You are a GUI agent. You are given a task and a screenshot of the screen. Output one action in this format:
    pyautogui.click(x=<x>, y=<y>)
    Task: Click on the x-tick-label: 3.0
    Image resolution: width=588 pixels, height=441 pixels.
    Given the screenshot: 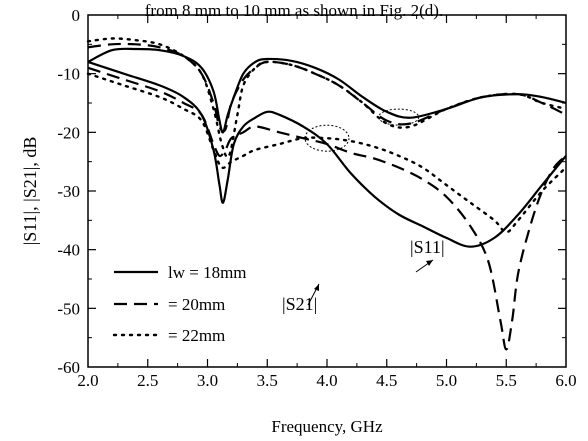 What is the action you would take?
    pyautogui.click(x=207, y=380)
    